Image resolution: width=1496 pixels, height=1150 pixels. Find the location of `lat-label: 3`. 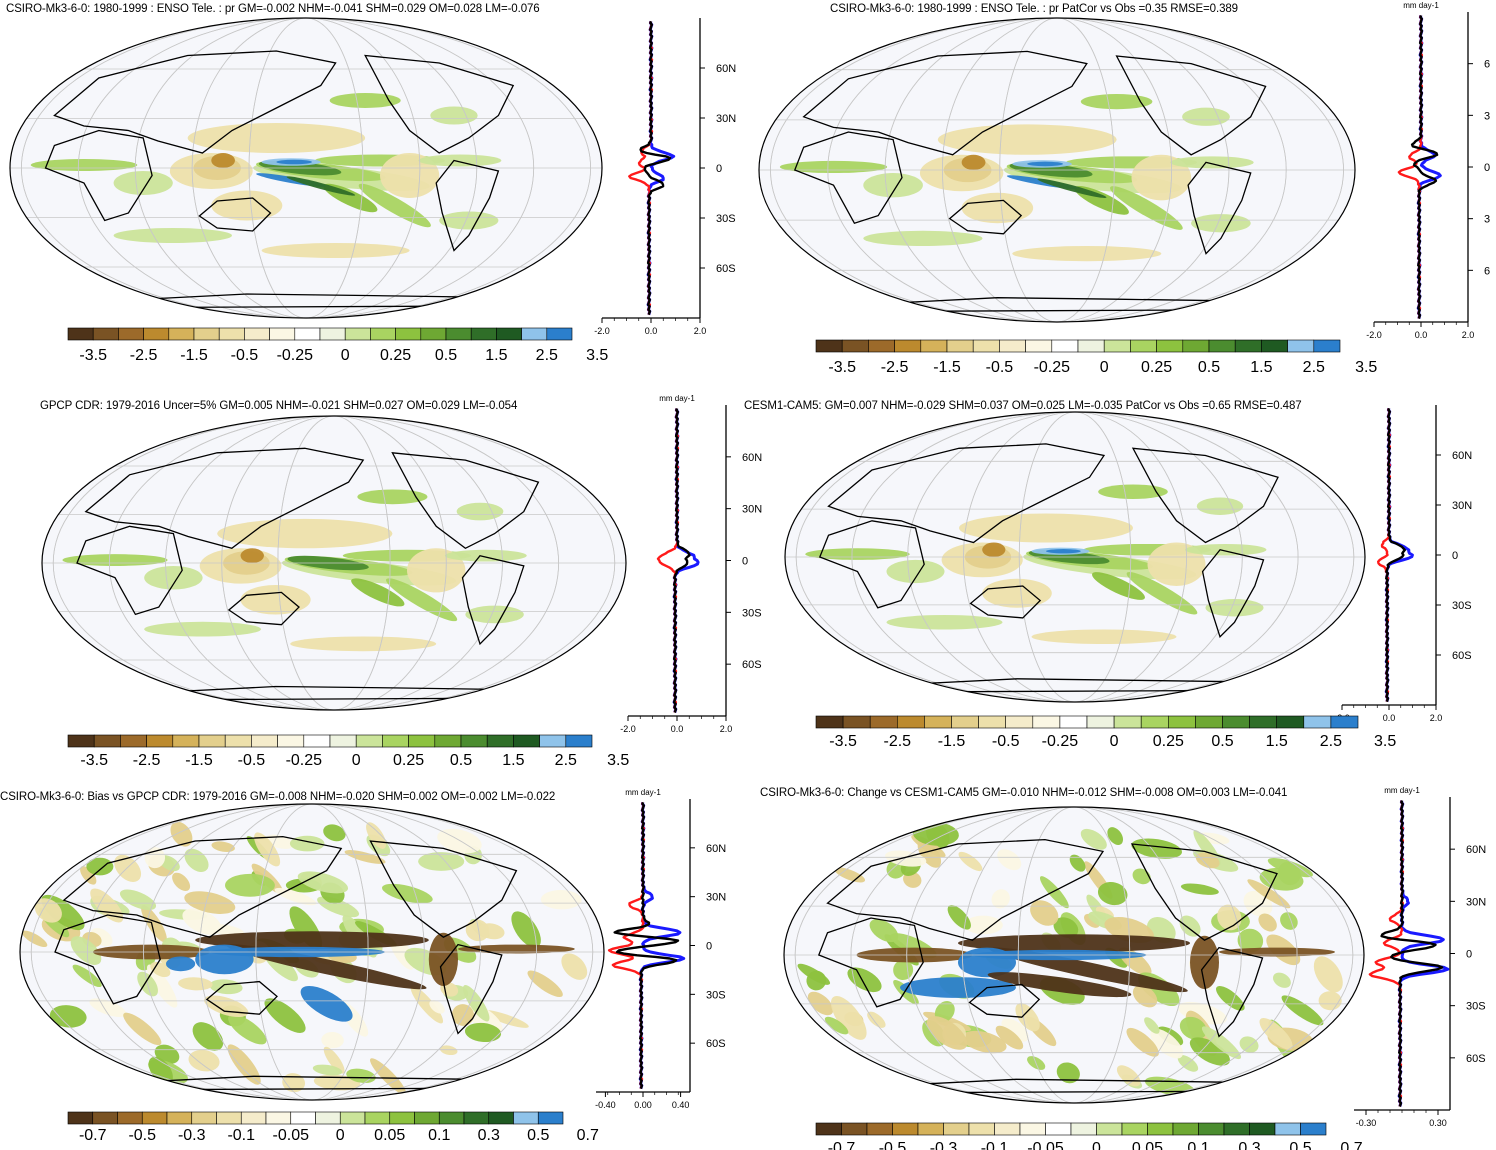

lat-label: 3 is located at coordinates (1487, 220).